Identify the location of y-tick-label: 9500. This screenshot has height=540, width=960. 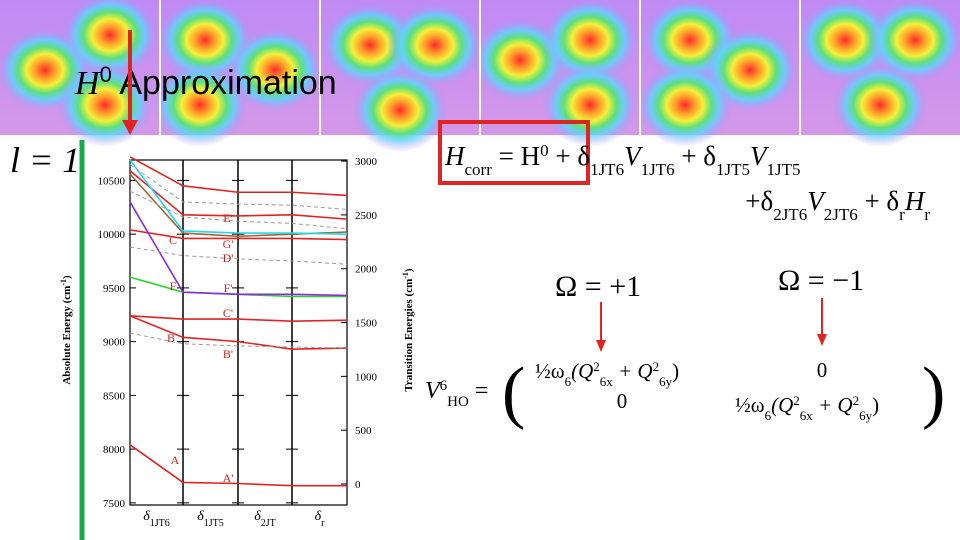
(114, 289).